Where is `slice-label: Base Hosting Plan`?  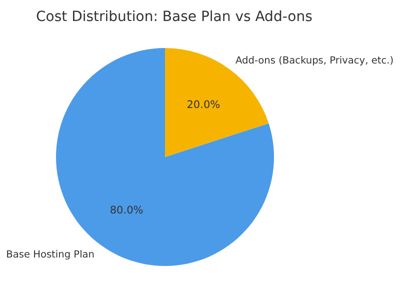 slice-label: Base Hosting Plan is located at coordinates (50, 254).